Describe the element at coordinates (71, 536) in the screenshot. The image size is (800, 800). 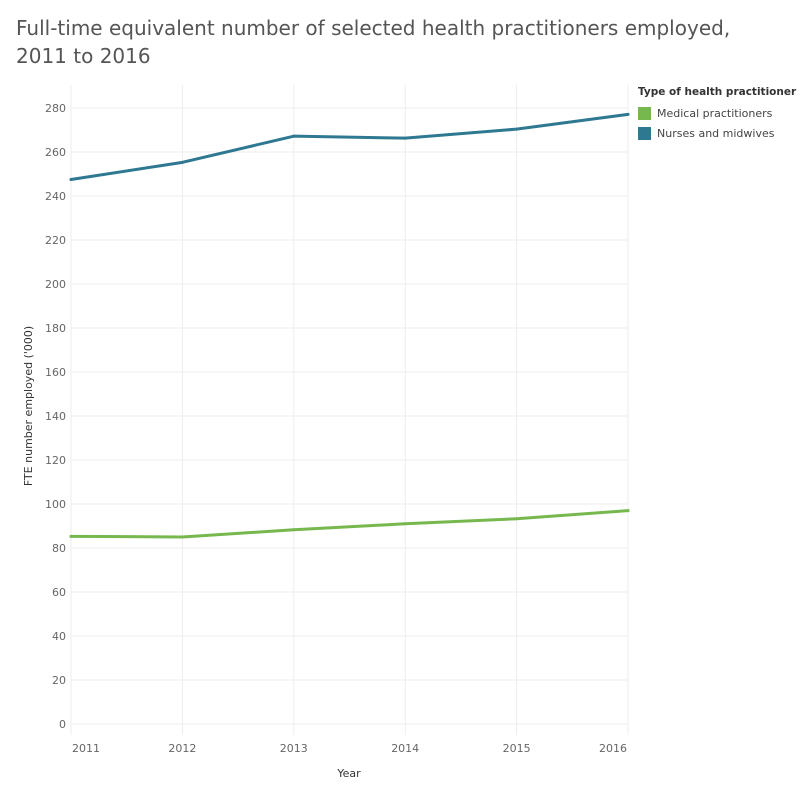
I see `data-point-medical-practitioners-2011` at that location.